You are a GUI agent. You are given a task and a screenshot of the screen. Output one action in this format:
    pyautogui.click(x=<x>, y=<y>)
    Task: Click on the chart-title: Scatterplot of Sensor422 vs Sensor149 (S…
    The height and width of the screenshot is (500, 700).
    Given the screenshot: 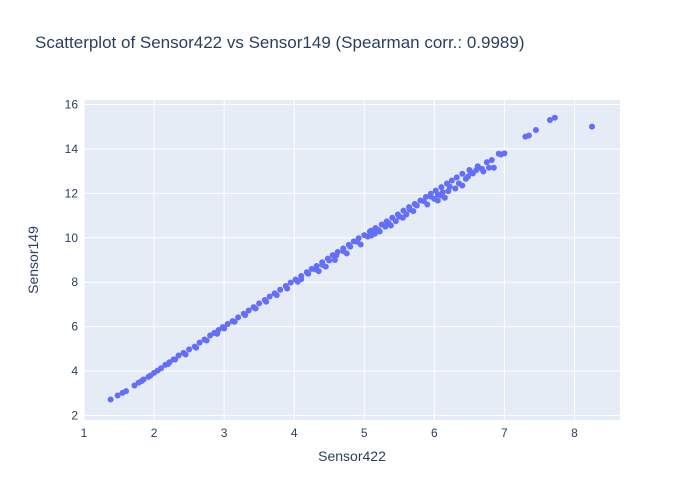 What is the action you would take?
    pyautogui.click(x=280, y=42)
    